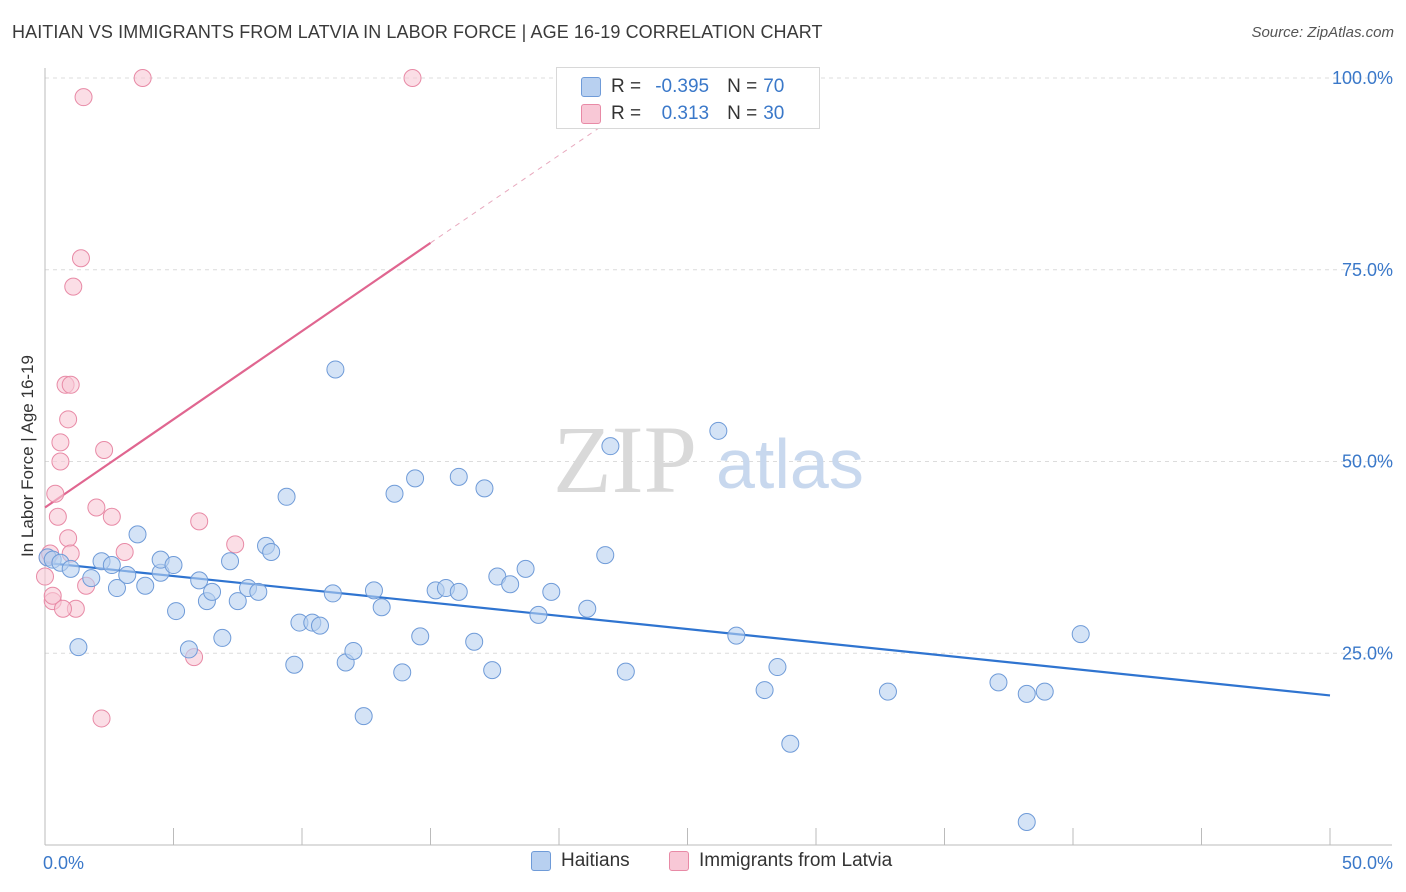 The width and height of the screenshot is (1406, 892). What do you see at coordinates (520, 181) in the screenshot?
I see `trendline-latvia-extension` at bounding box center [520, 181].